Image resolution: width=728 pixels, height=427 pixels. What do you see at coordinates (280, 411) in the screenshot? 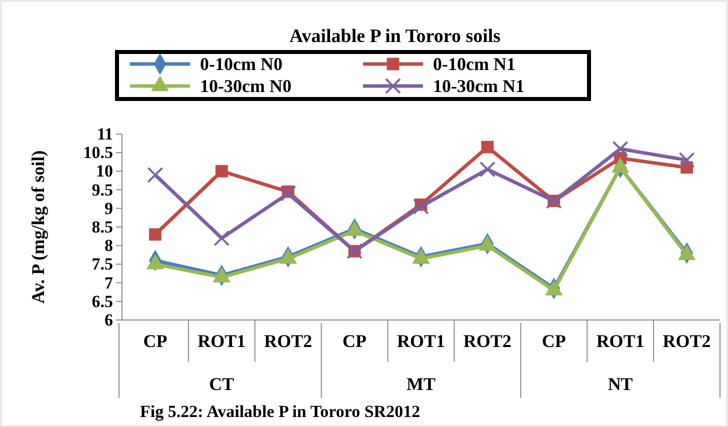
I see `caption: Fig 5.22: Available P in Tororo SR2012` at bounding box center [280, 411].